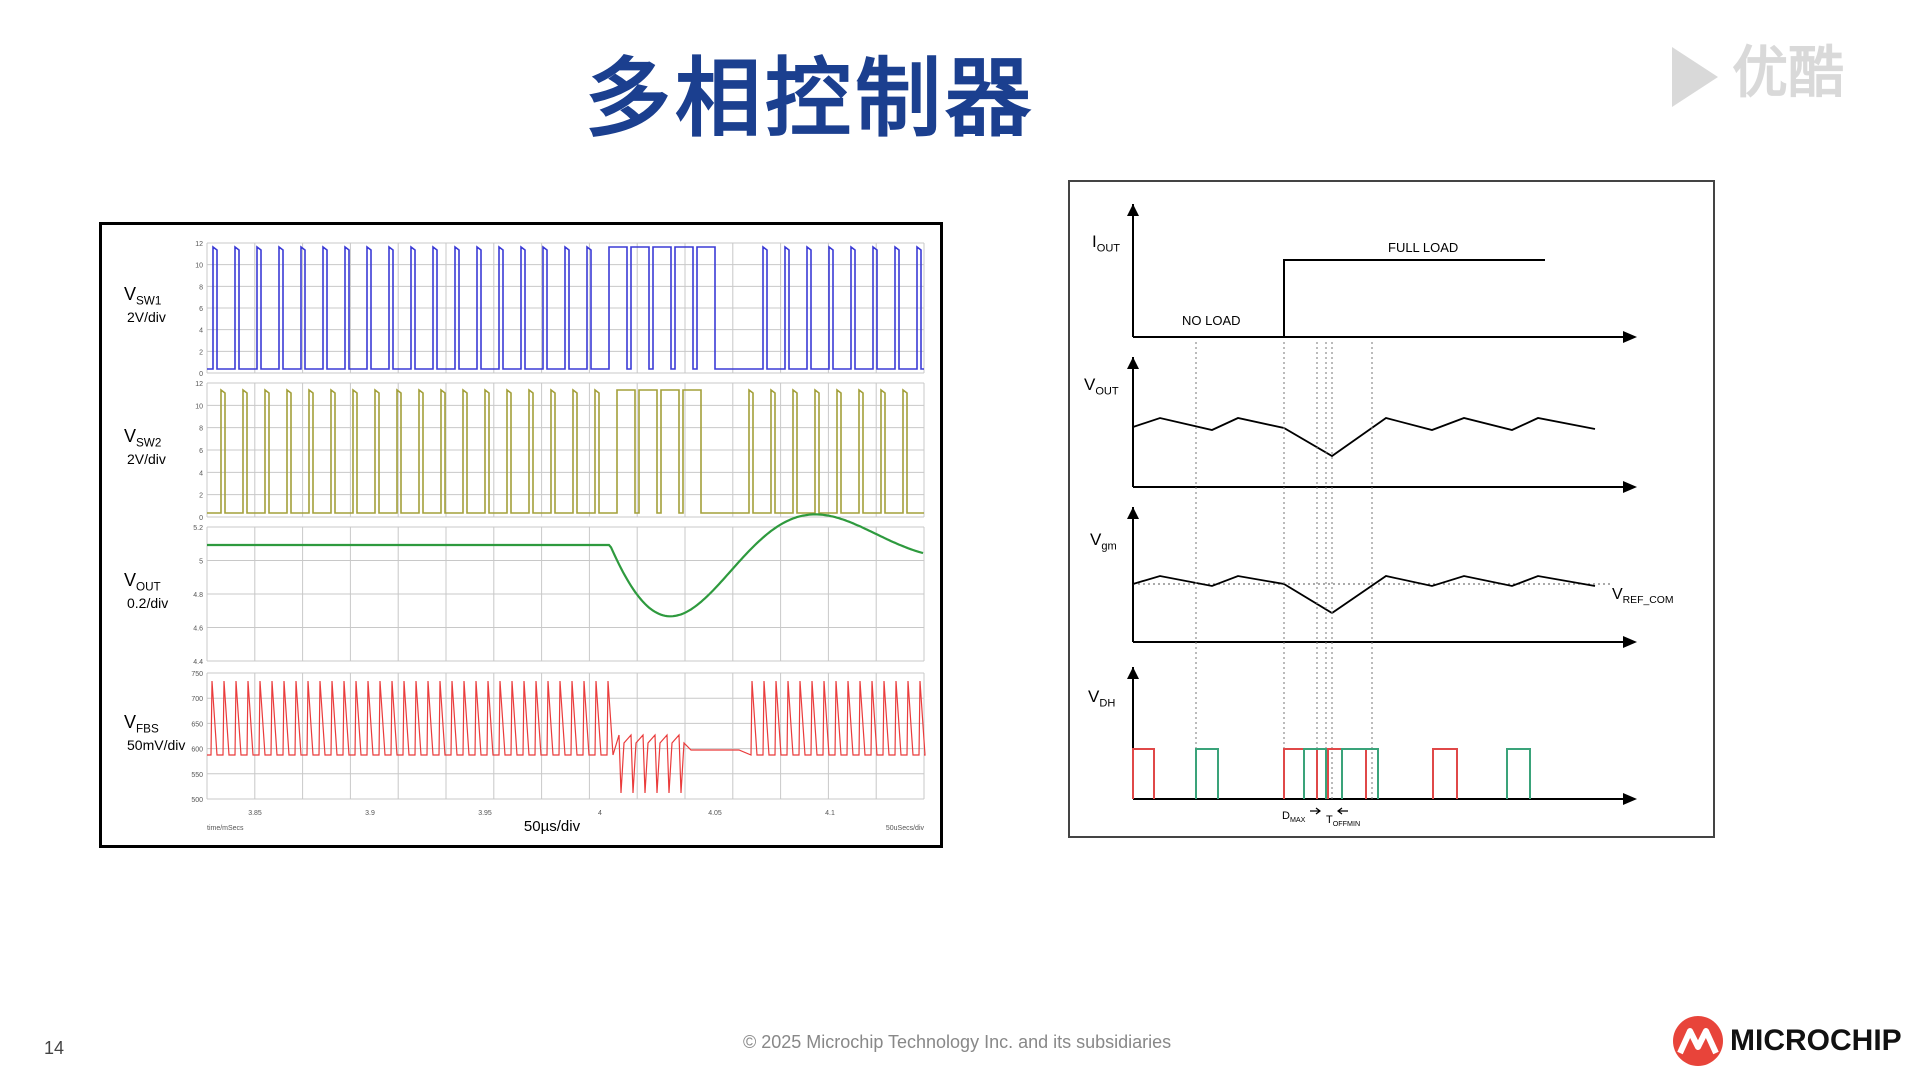 Image resolution: width=1919 pixels, height=1079 pixels. I want to click on watermark-text: 优酷, so click(1788, 73).